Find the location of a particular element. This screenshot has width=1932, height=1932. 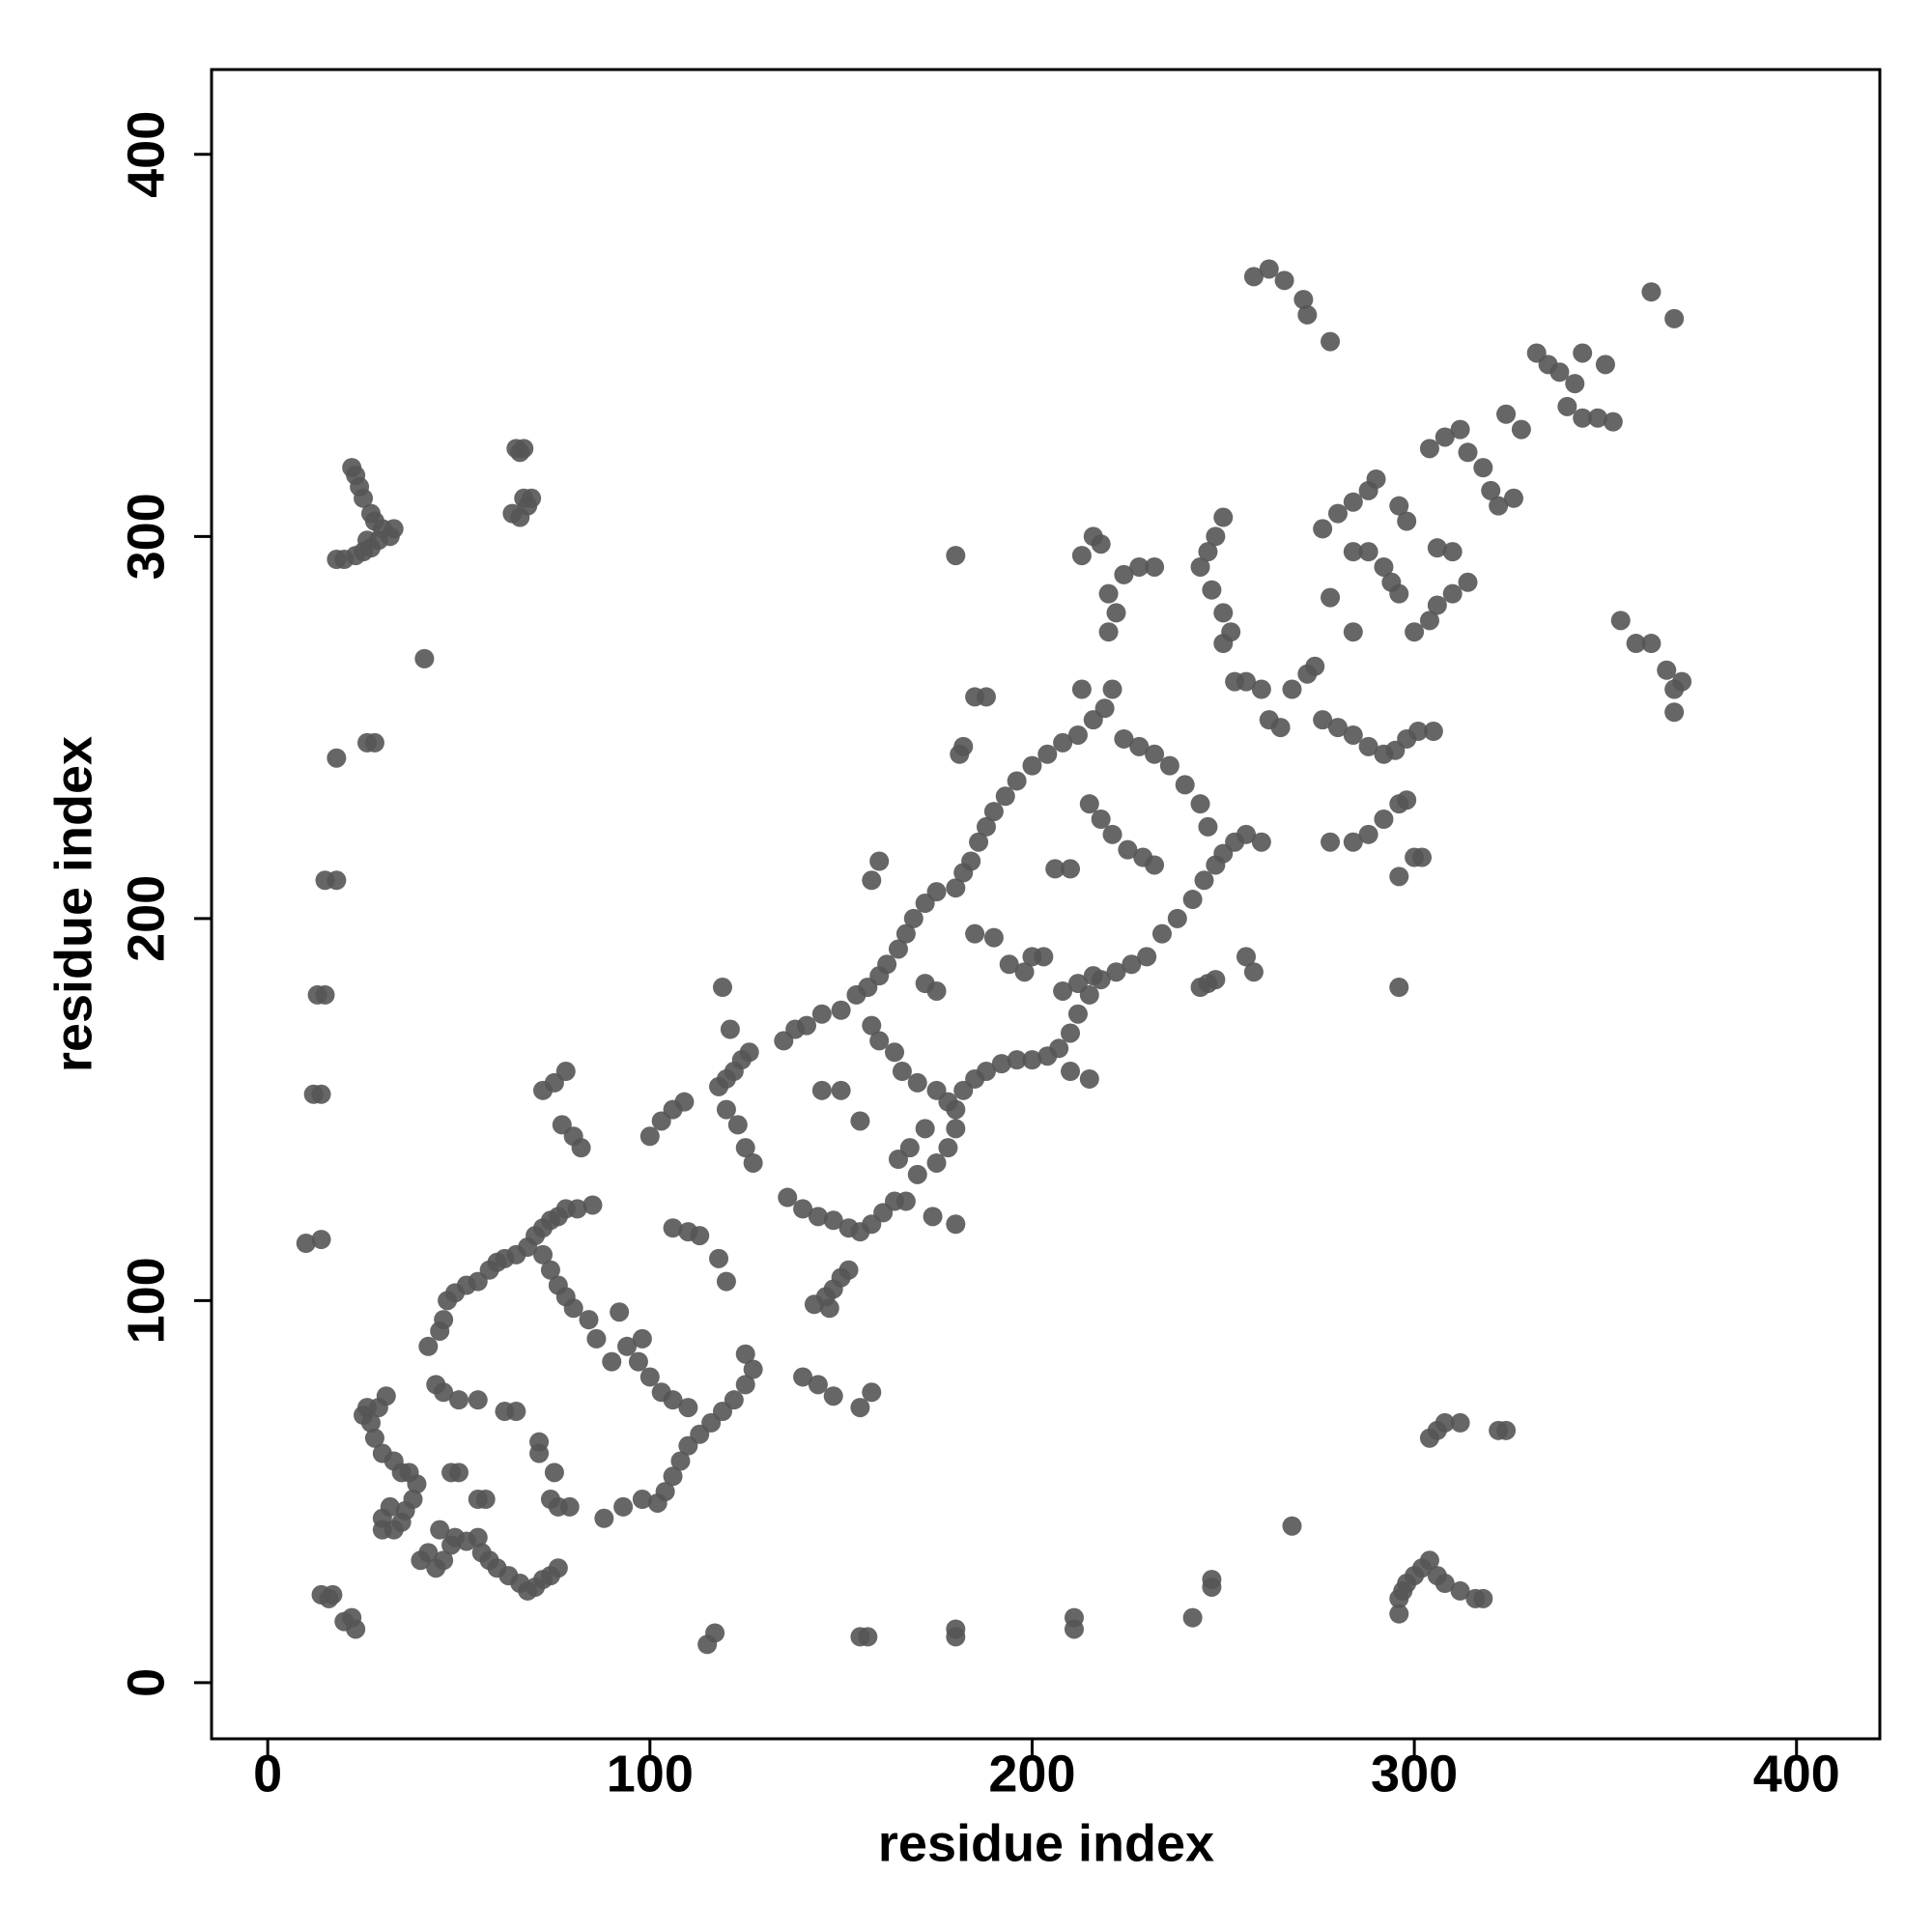

x-tick-label: 300 is located at coordinates (1414, 1774).